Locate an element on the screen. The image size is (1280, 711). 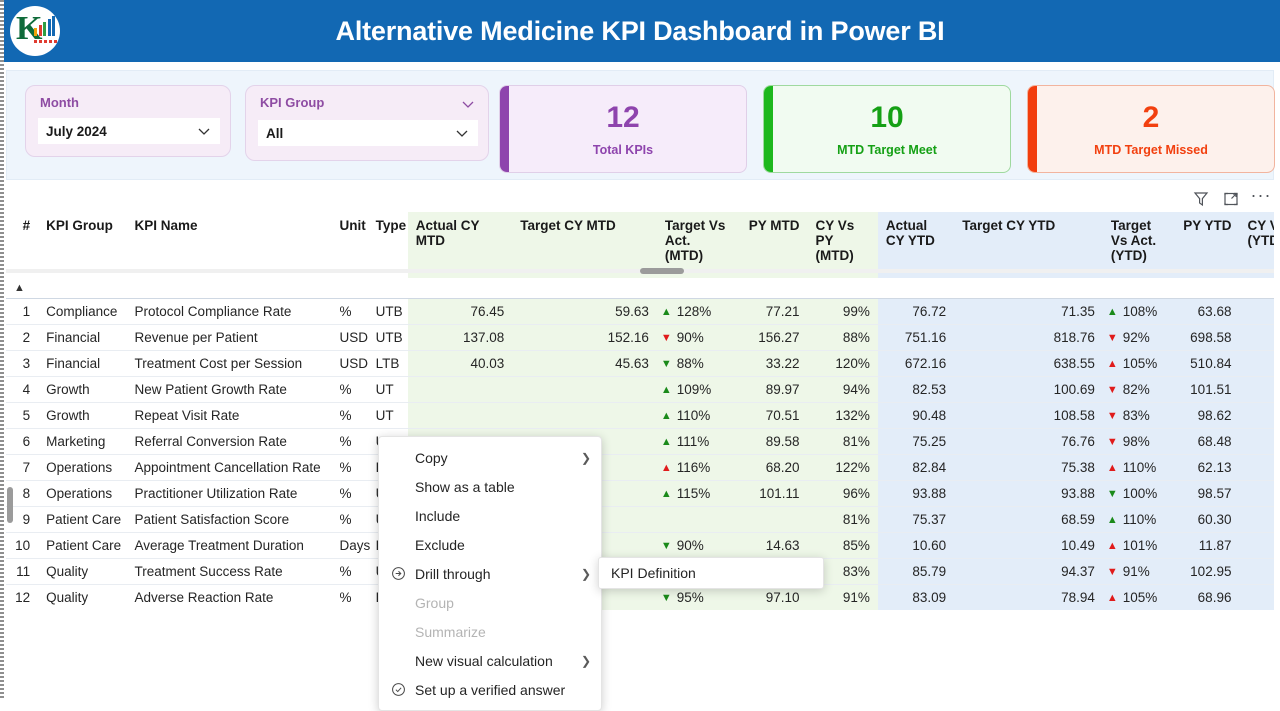
cell-kpi-group: Growth is located at coordinates (82, 388).